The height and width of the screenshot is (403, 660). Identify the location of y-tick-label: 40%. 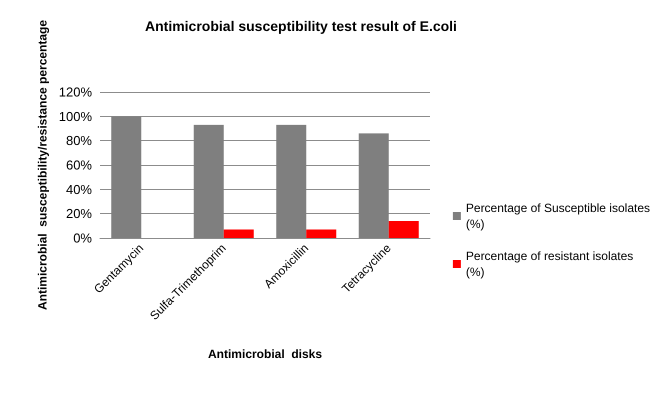
(79, 189).